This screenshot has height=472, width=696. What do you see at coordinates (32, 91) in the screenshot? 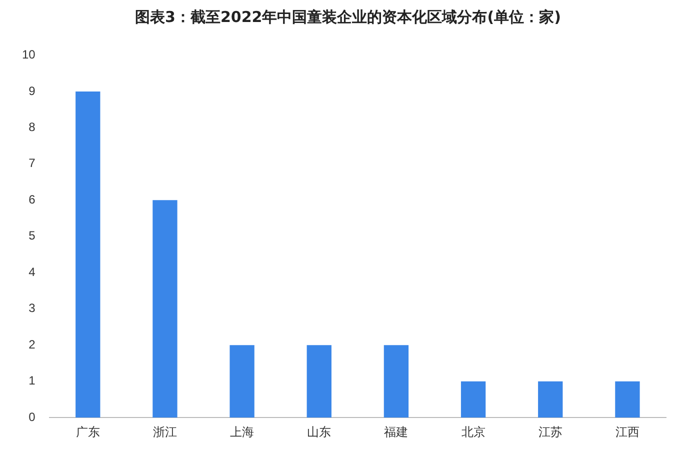
I see `y-tick-label: 9` at bounding box center [32, 91].